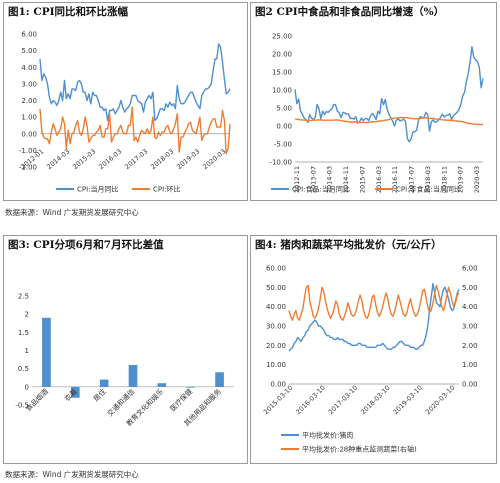  Describe the element at coordinates (282, 37) in the screenshot. I see `y-tick-label: 25.00` at that location.